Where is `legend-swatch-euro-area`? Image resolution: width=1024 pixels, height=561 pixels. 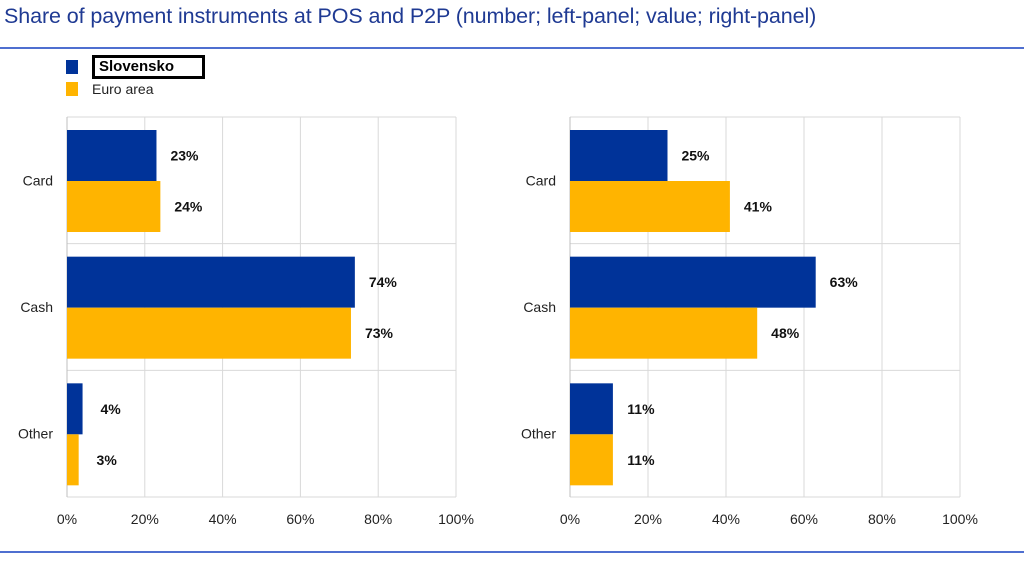
legend-swatch-euro-area is located at coordinates (72, 89).